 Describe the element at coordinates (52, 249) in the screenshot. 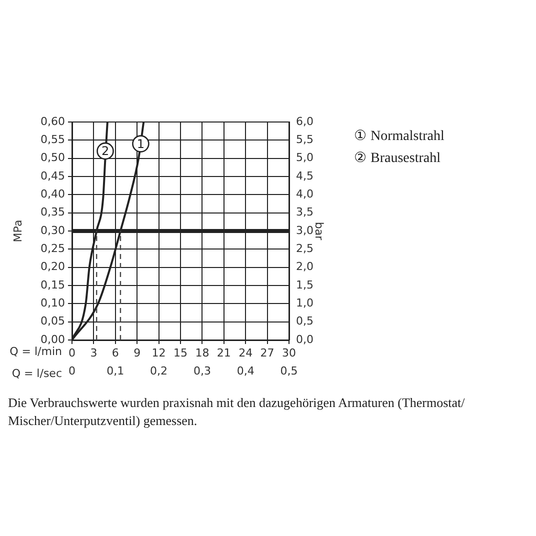

I see `y-tick-label: 0,25` at that location.